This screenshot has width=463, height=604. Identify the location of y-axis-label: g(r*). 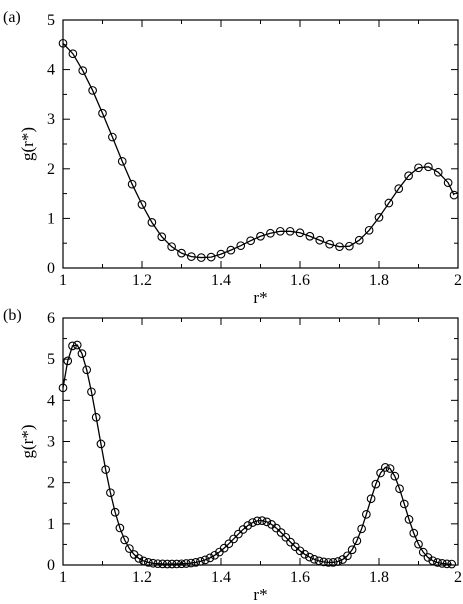
(27, 144).